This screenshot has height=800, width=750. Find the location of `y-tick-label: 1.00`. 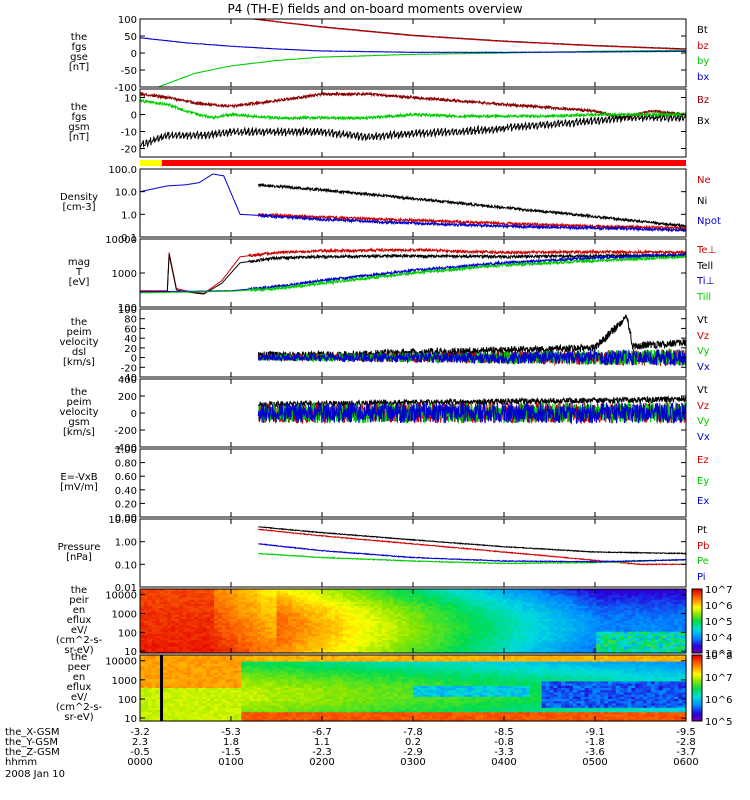

y-tick-label: 1.00 is located at coordinates (126, 543).